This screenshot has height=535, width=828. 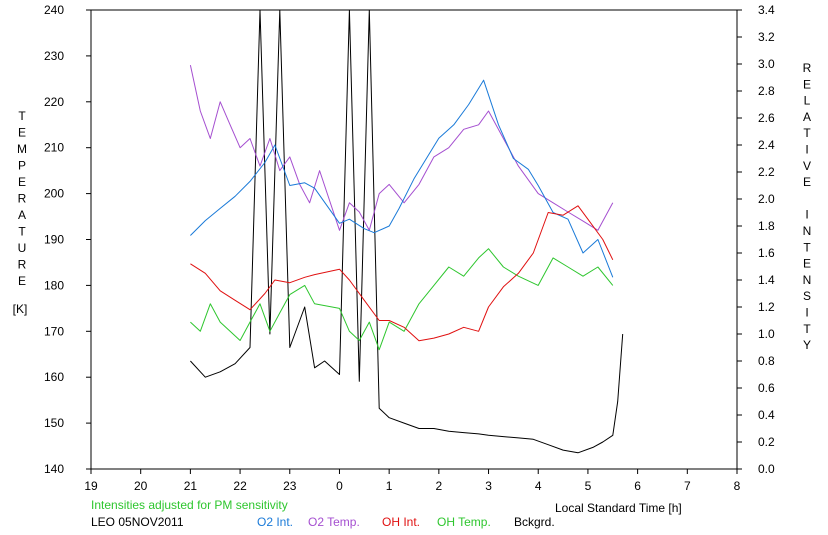 I want to click on right-tick-label: 1.8, so click(x=766, y=226).